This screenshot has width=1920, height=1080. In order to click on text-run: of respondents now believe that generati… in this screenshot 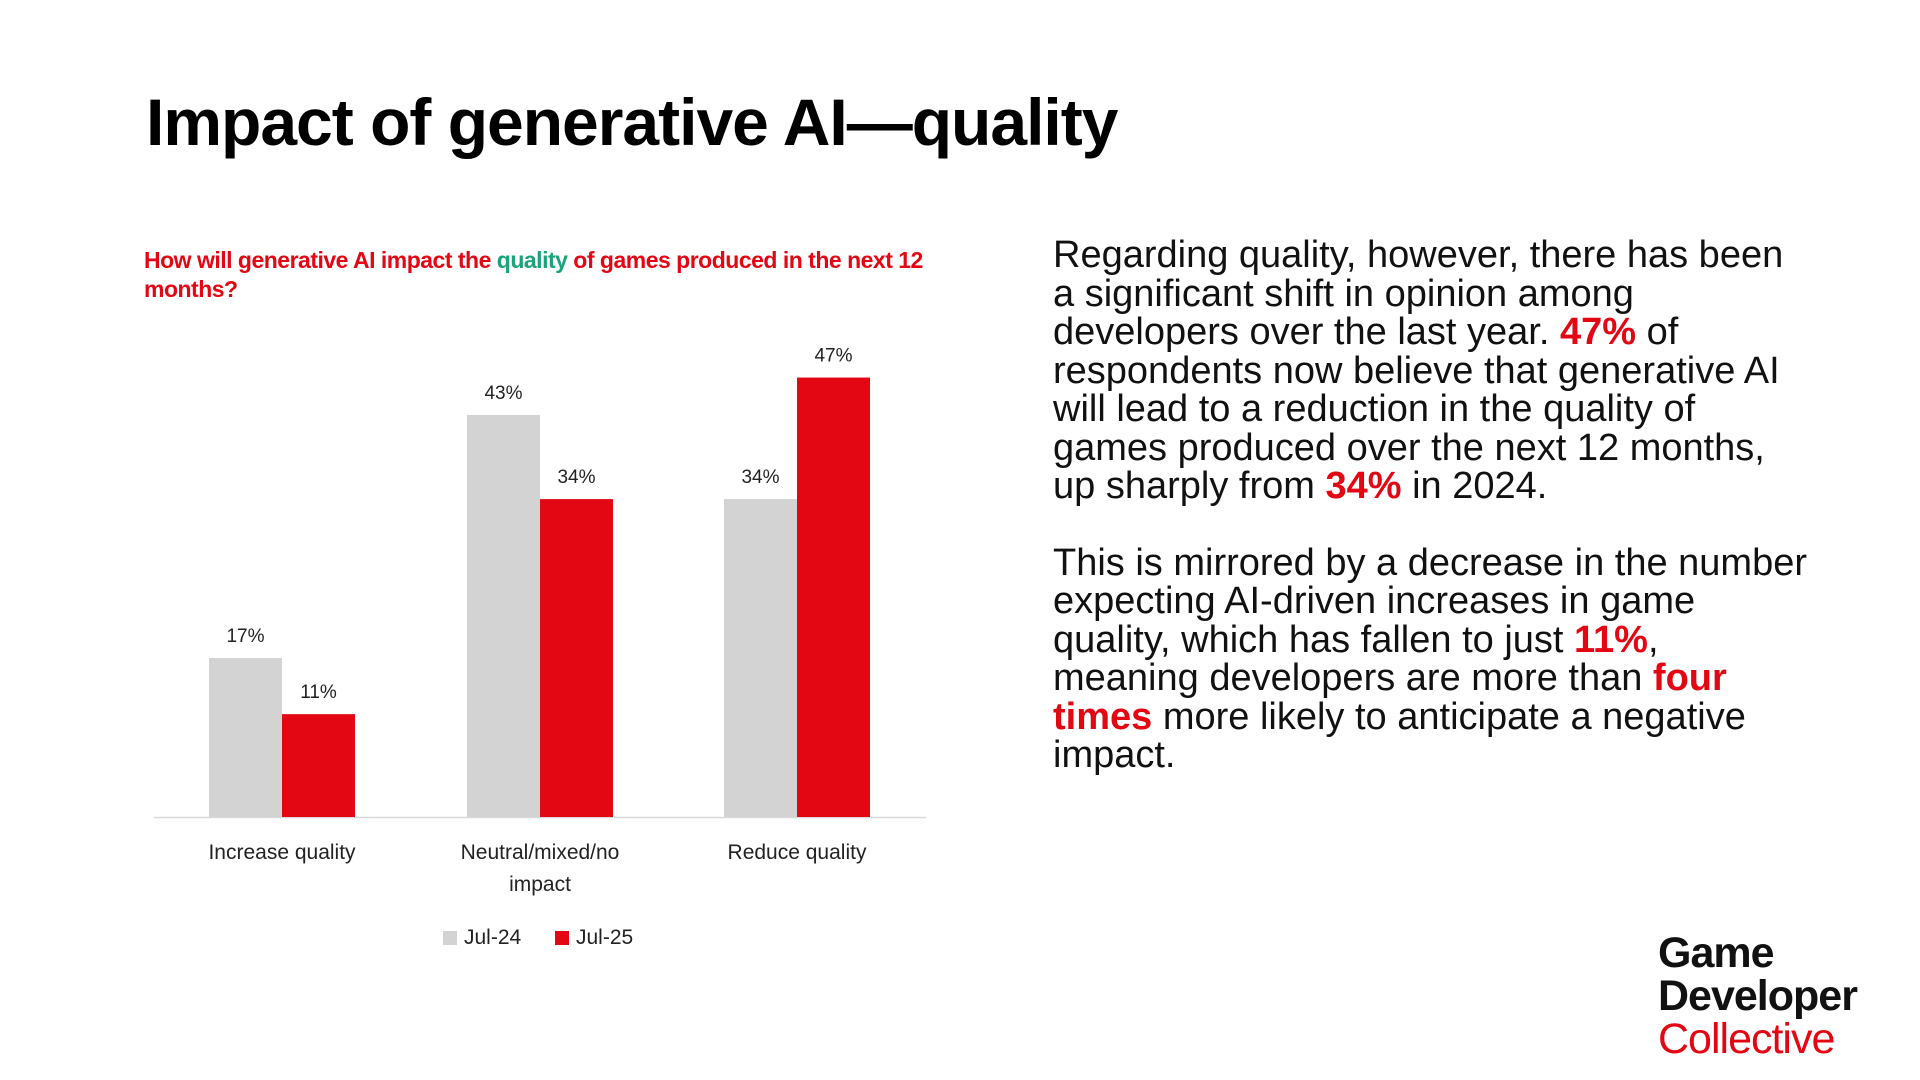, I will do `click(1416, 409)`.